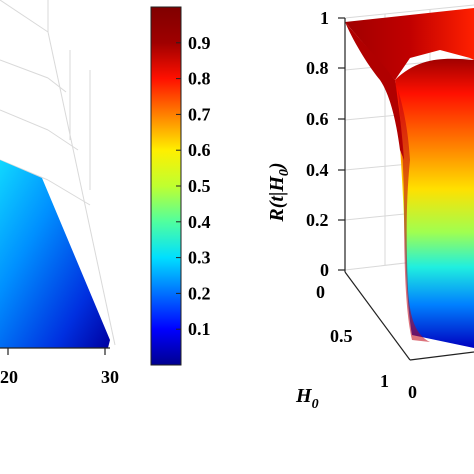 The height and width of the screenshot is (474, 474). Describe the element at coordinates (199, 293) in the screenshot. I see `colorbar-tick-label: 0.2` at that location.